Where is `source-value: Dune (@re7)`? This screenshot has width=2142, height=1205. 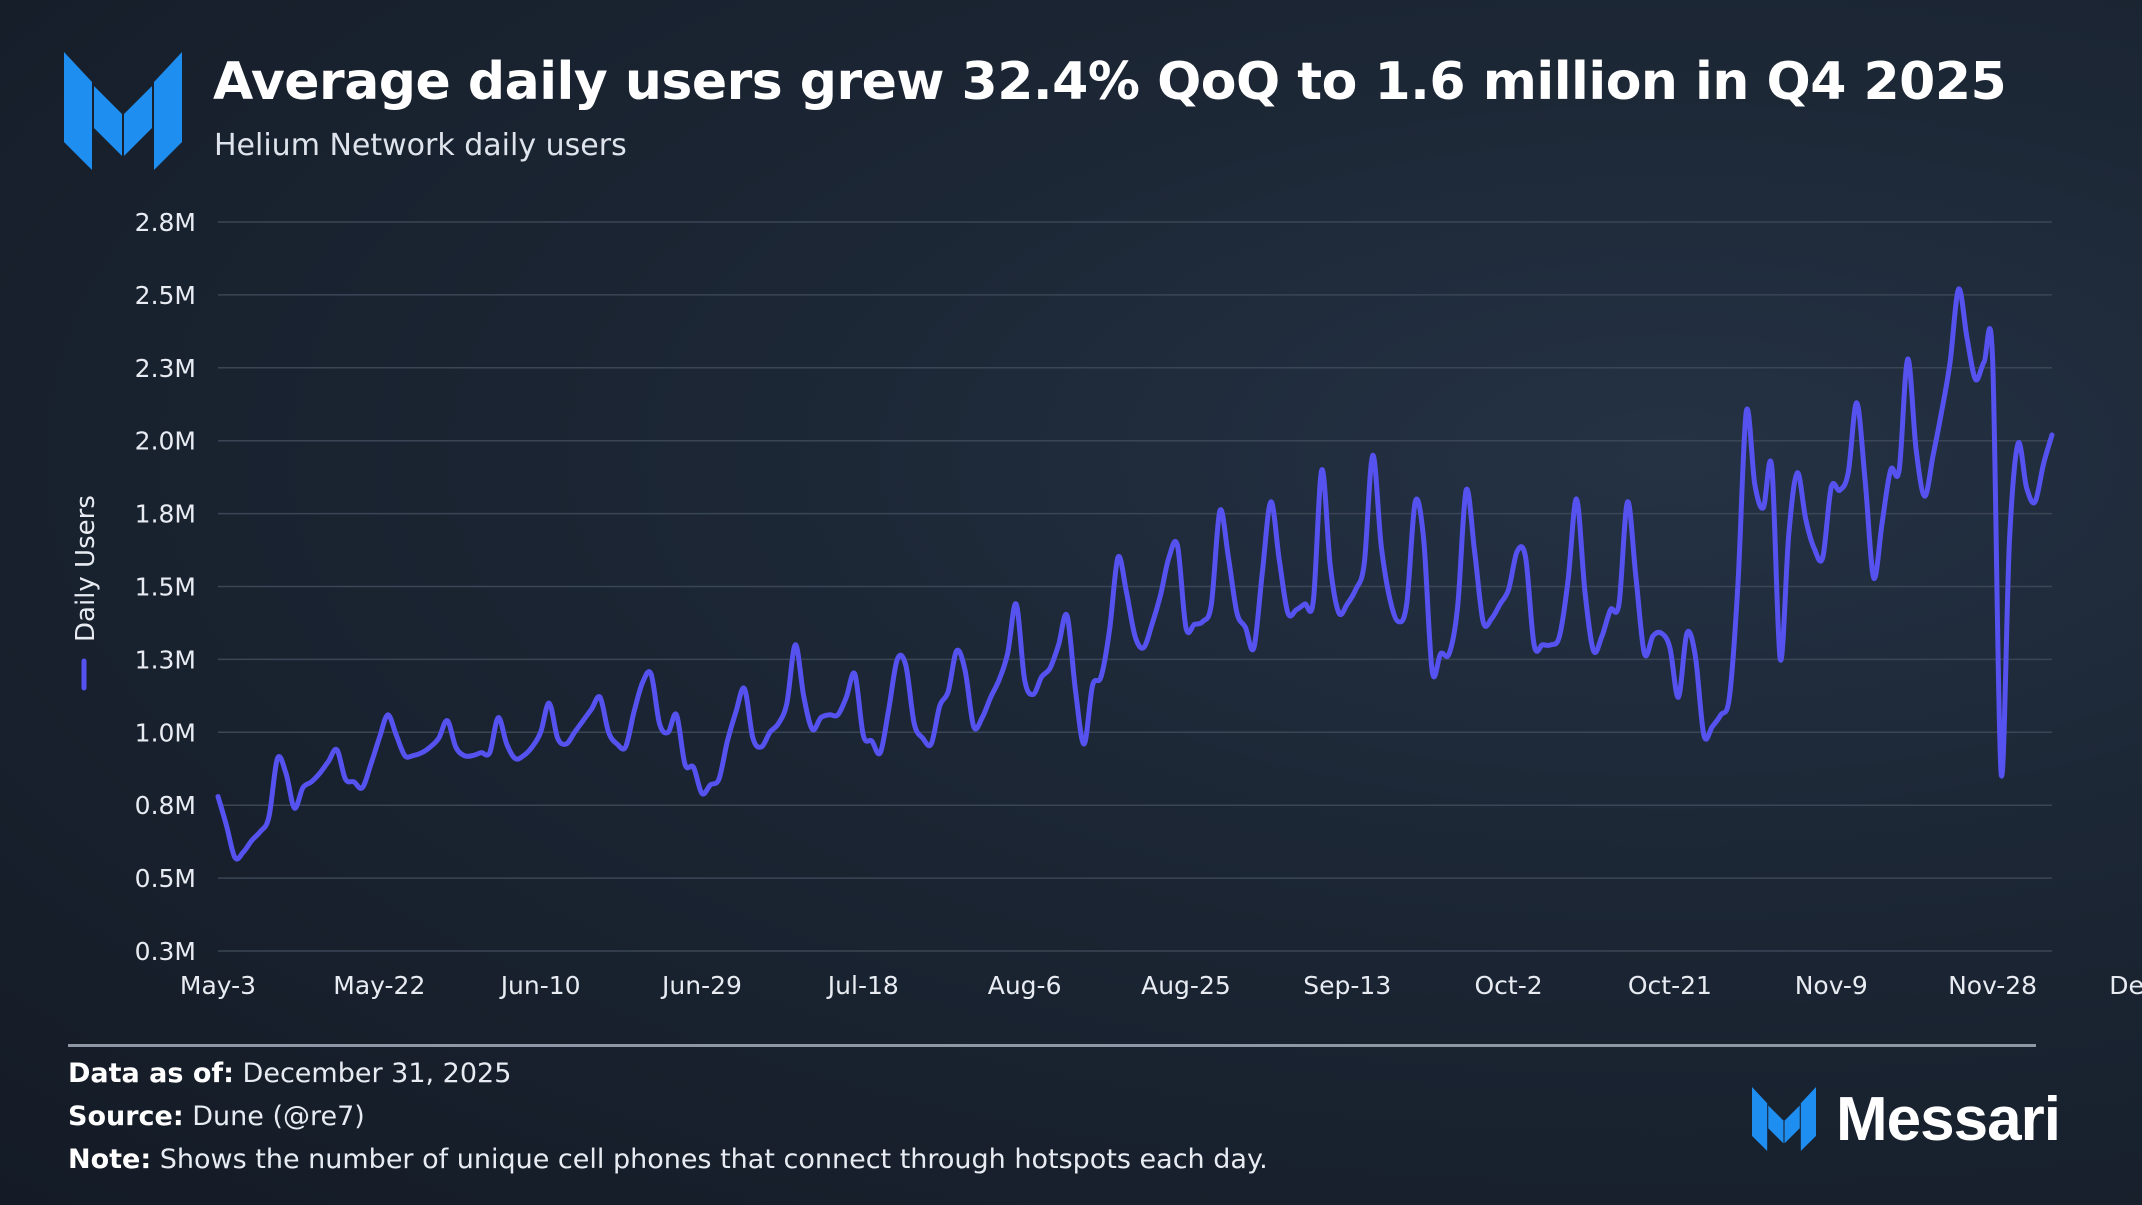 source-value: Dune (@re7) is located at coordinates (278, 1116).